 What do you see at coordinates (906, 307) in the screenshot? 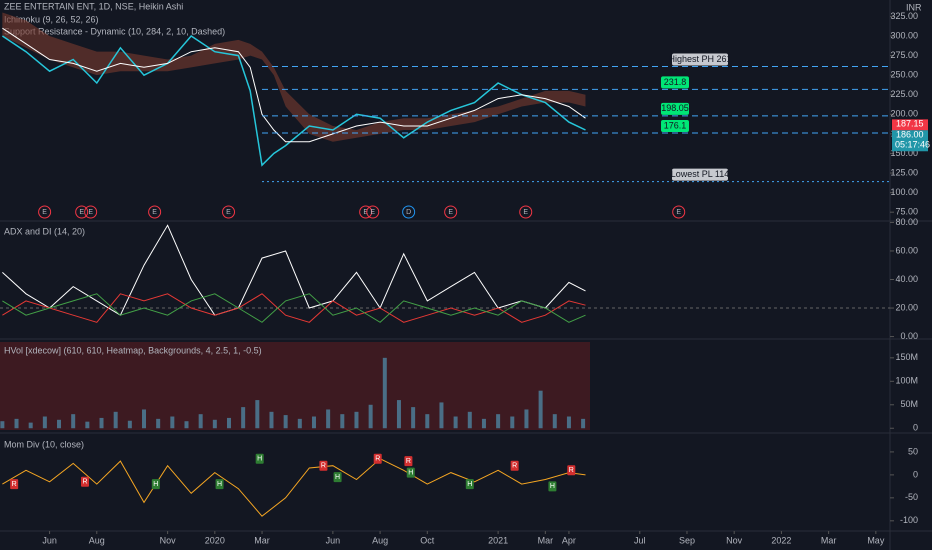
I see `y-tick-label: 20.00` at bounding box center [906, 307].